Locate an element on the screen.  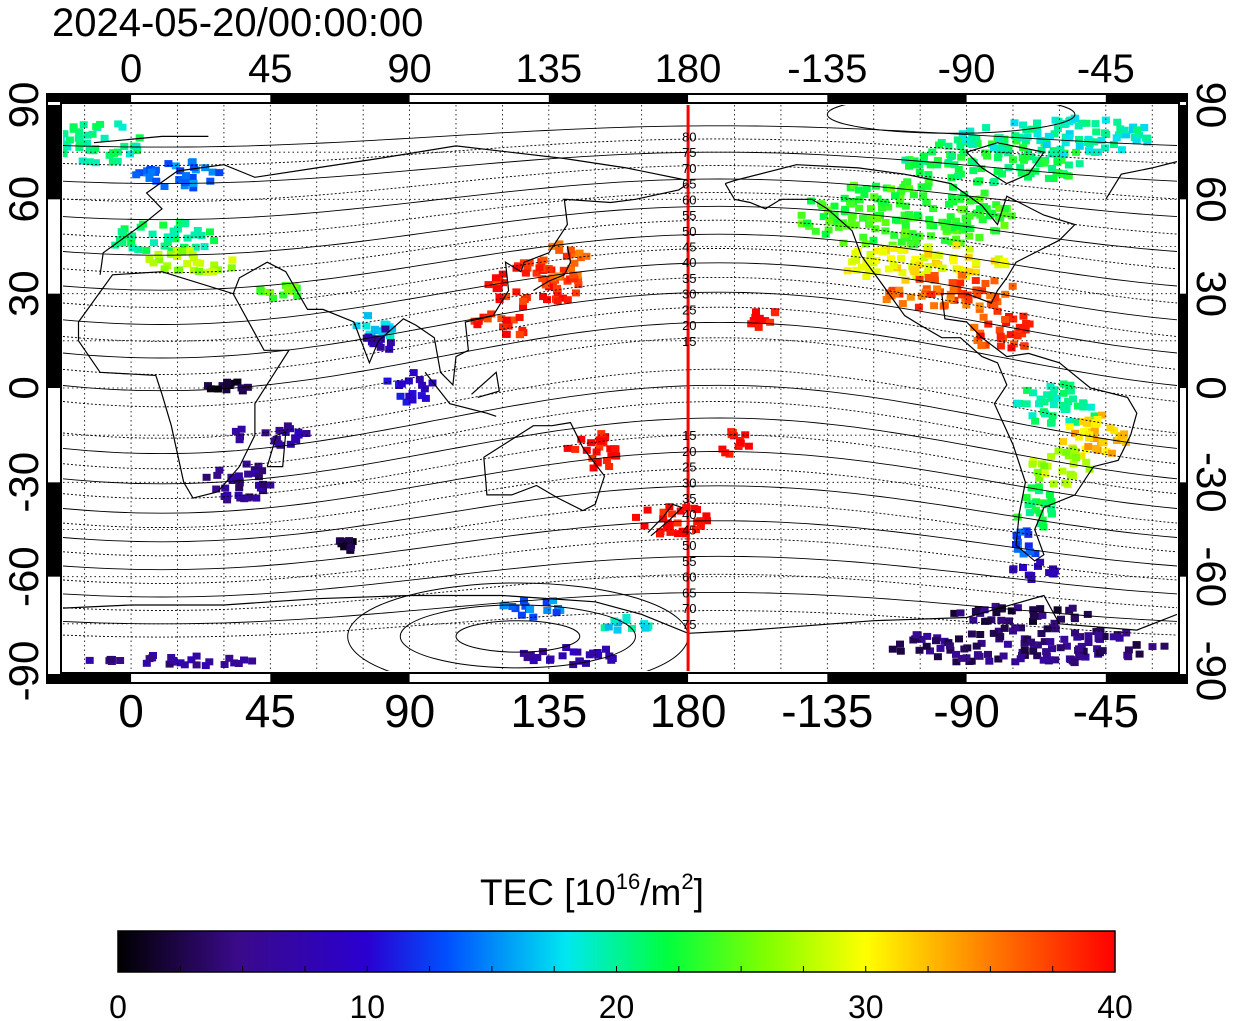
lat-tick-right: -30 is located at coordinates (1211, 482).